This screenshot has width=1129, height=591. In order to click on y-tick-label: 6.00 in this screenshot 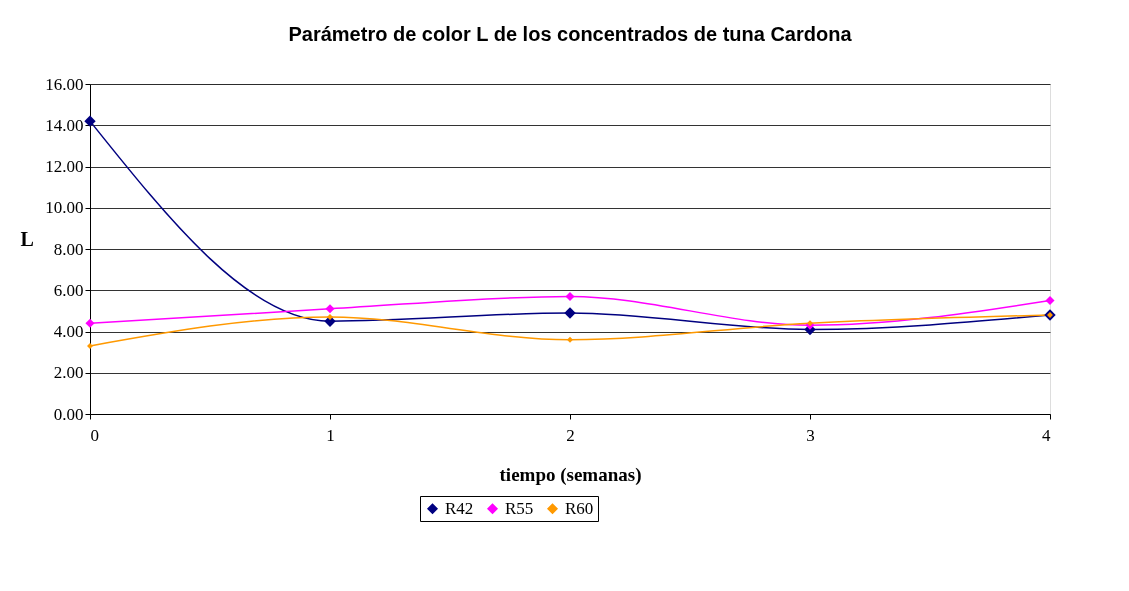, I will do `click(68, 290)`.